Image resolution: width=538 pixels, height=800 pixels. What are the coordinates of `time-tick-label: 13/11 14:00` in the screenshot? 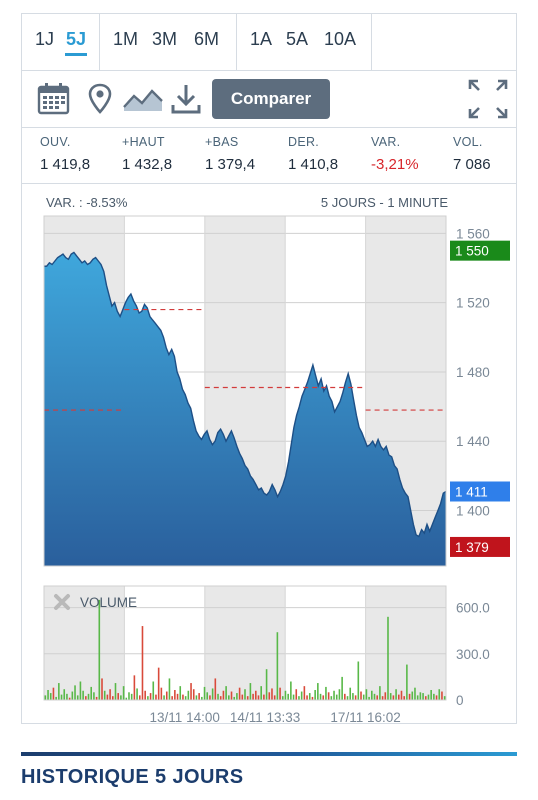 It's located at (185, 717).